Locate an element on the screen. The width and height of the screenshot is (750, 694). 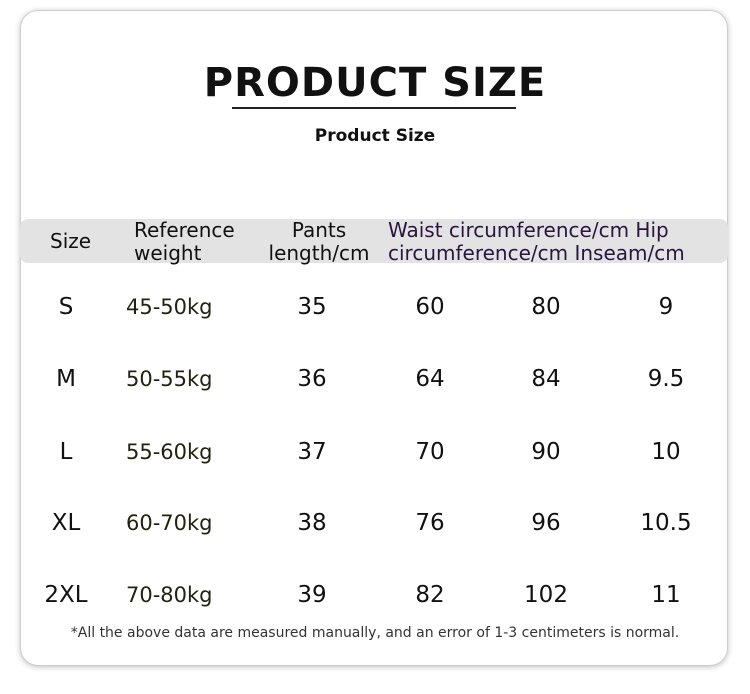
table-cell: 55-60kg is located at coordinates (169, 452).